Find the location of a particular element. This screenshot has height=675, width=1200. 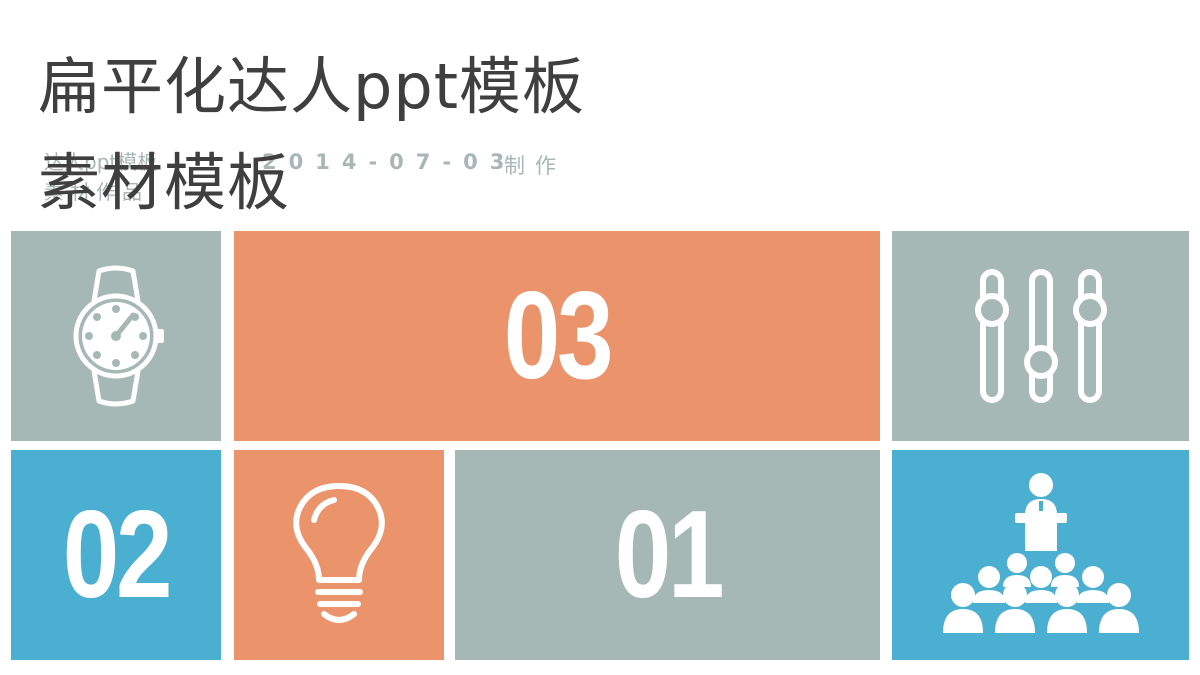

watch-icon is located at coordinates (118, 336).